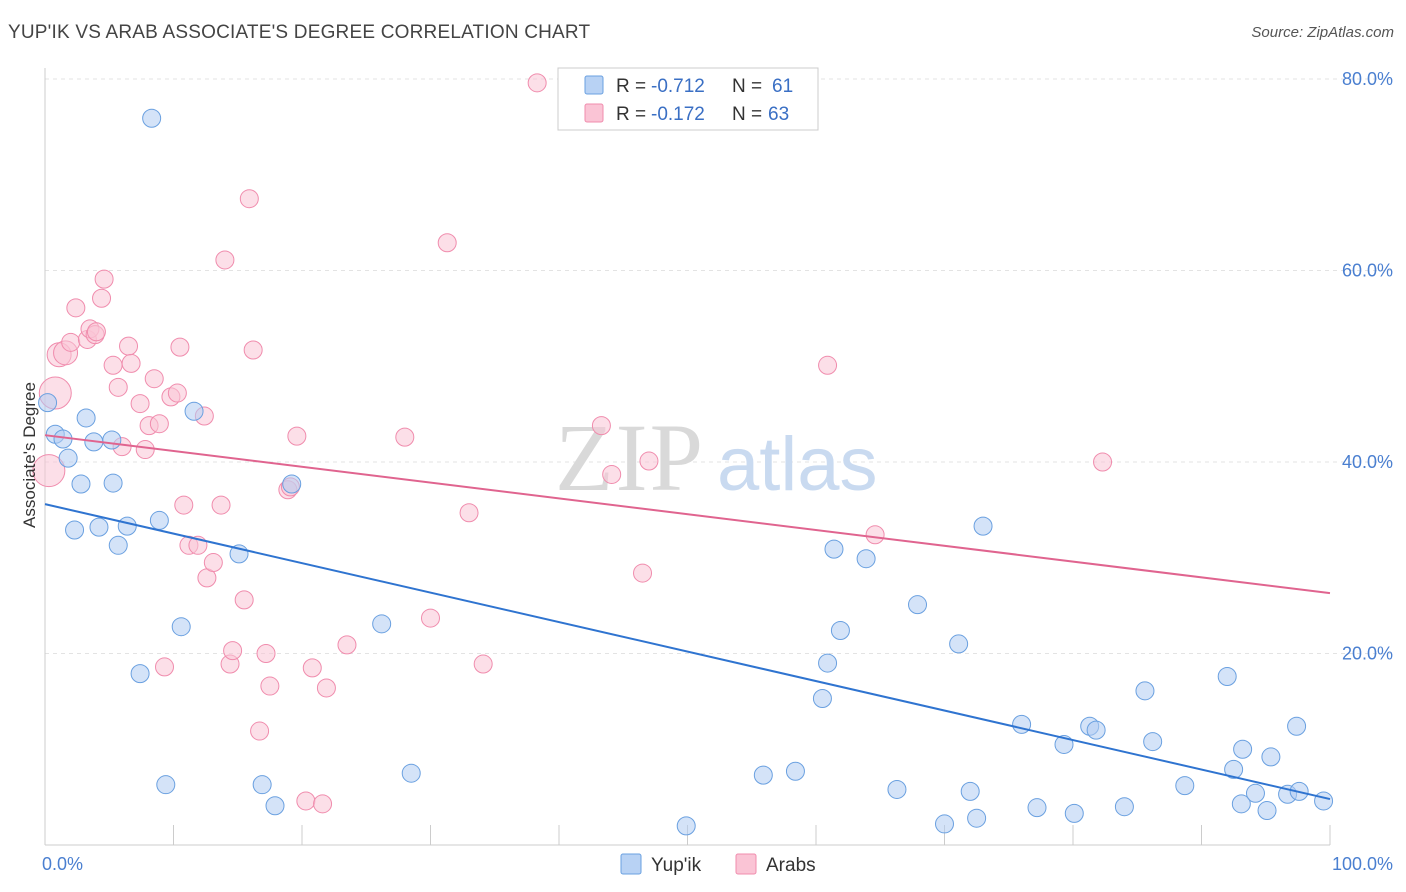  I want to click on legend-n-label-yupik: N =, so click(747, 86).